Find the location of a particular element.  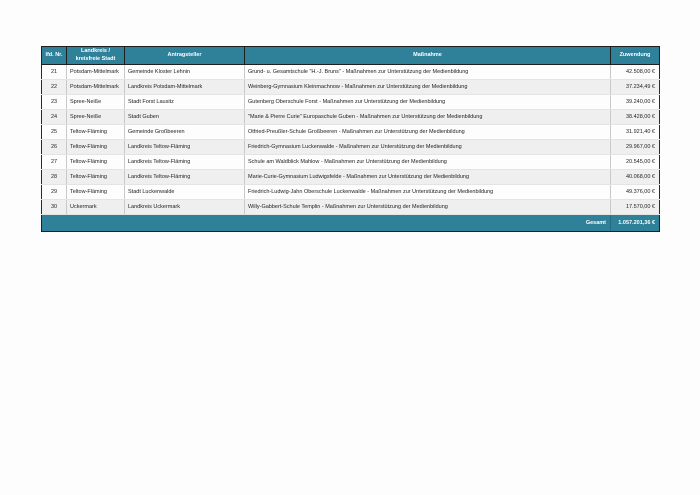

cell-zuwendung: 42.508,00 € is located at coordinates (635, 72).